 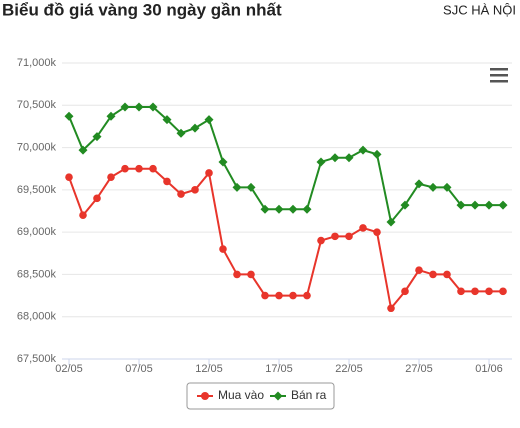 What do you see at coordinates (279, 369) in the screenshot?
I see `x-tick-label: 17/05` at bounding box center [279, 369].